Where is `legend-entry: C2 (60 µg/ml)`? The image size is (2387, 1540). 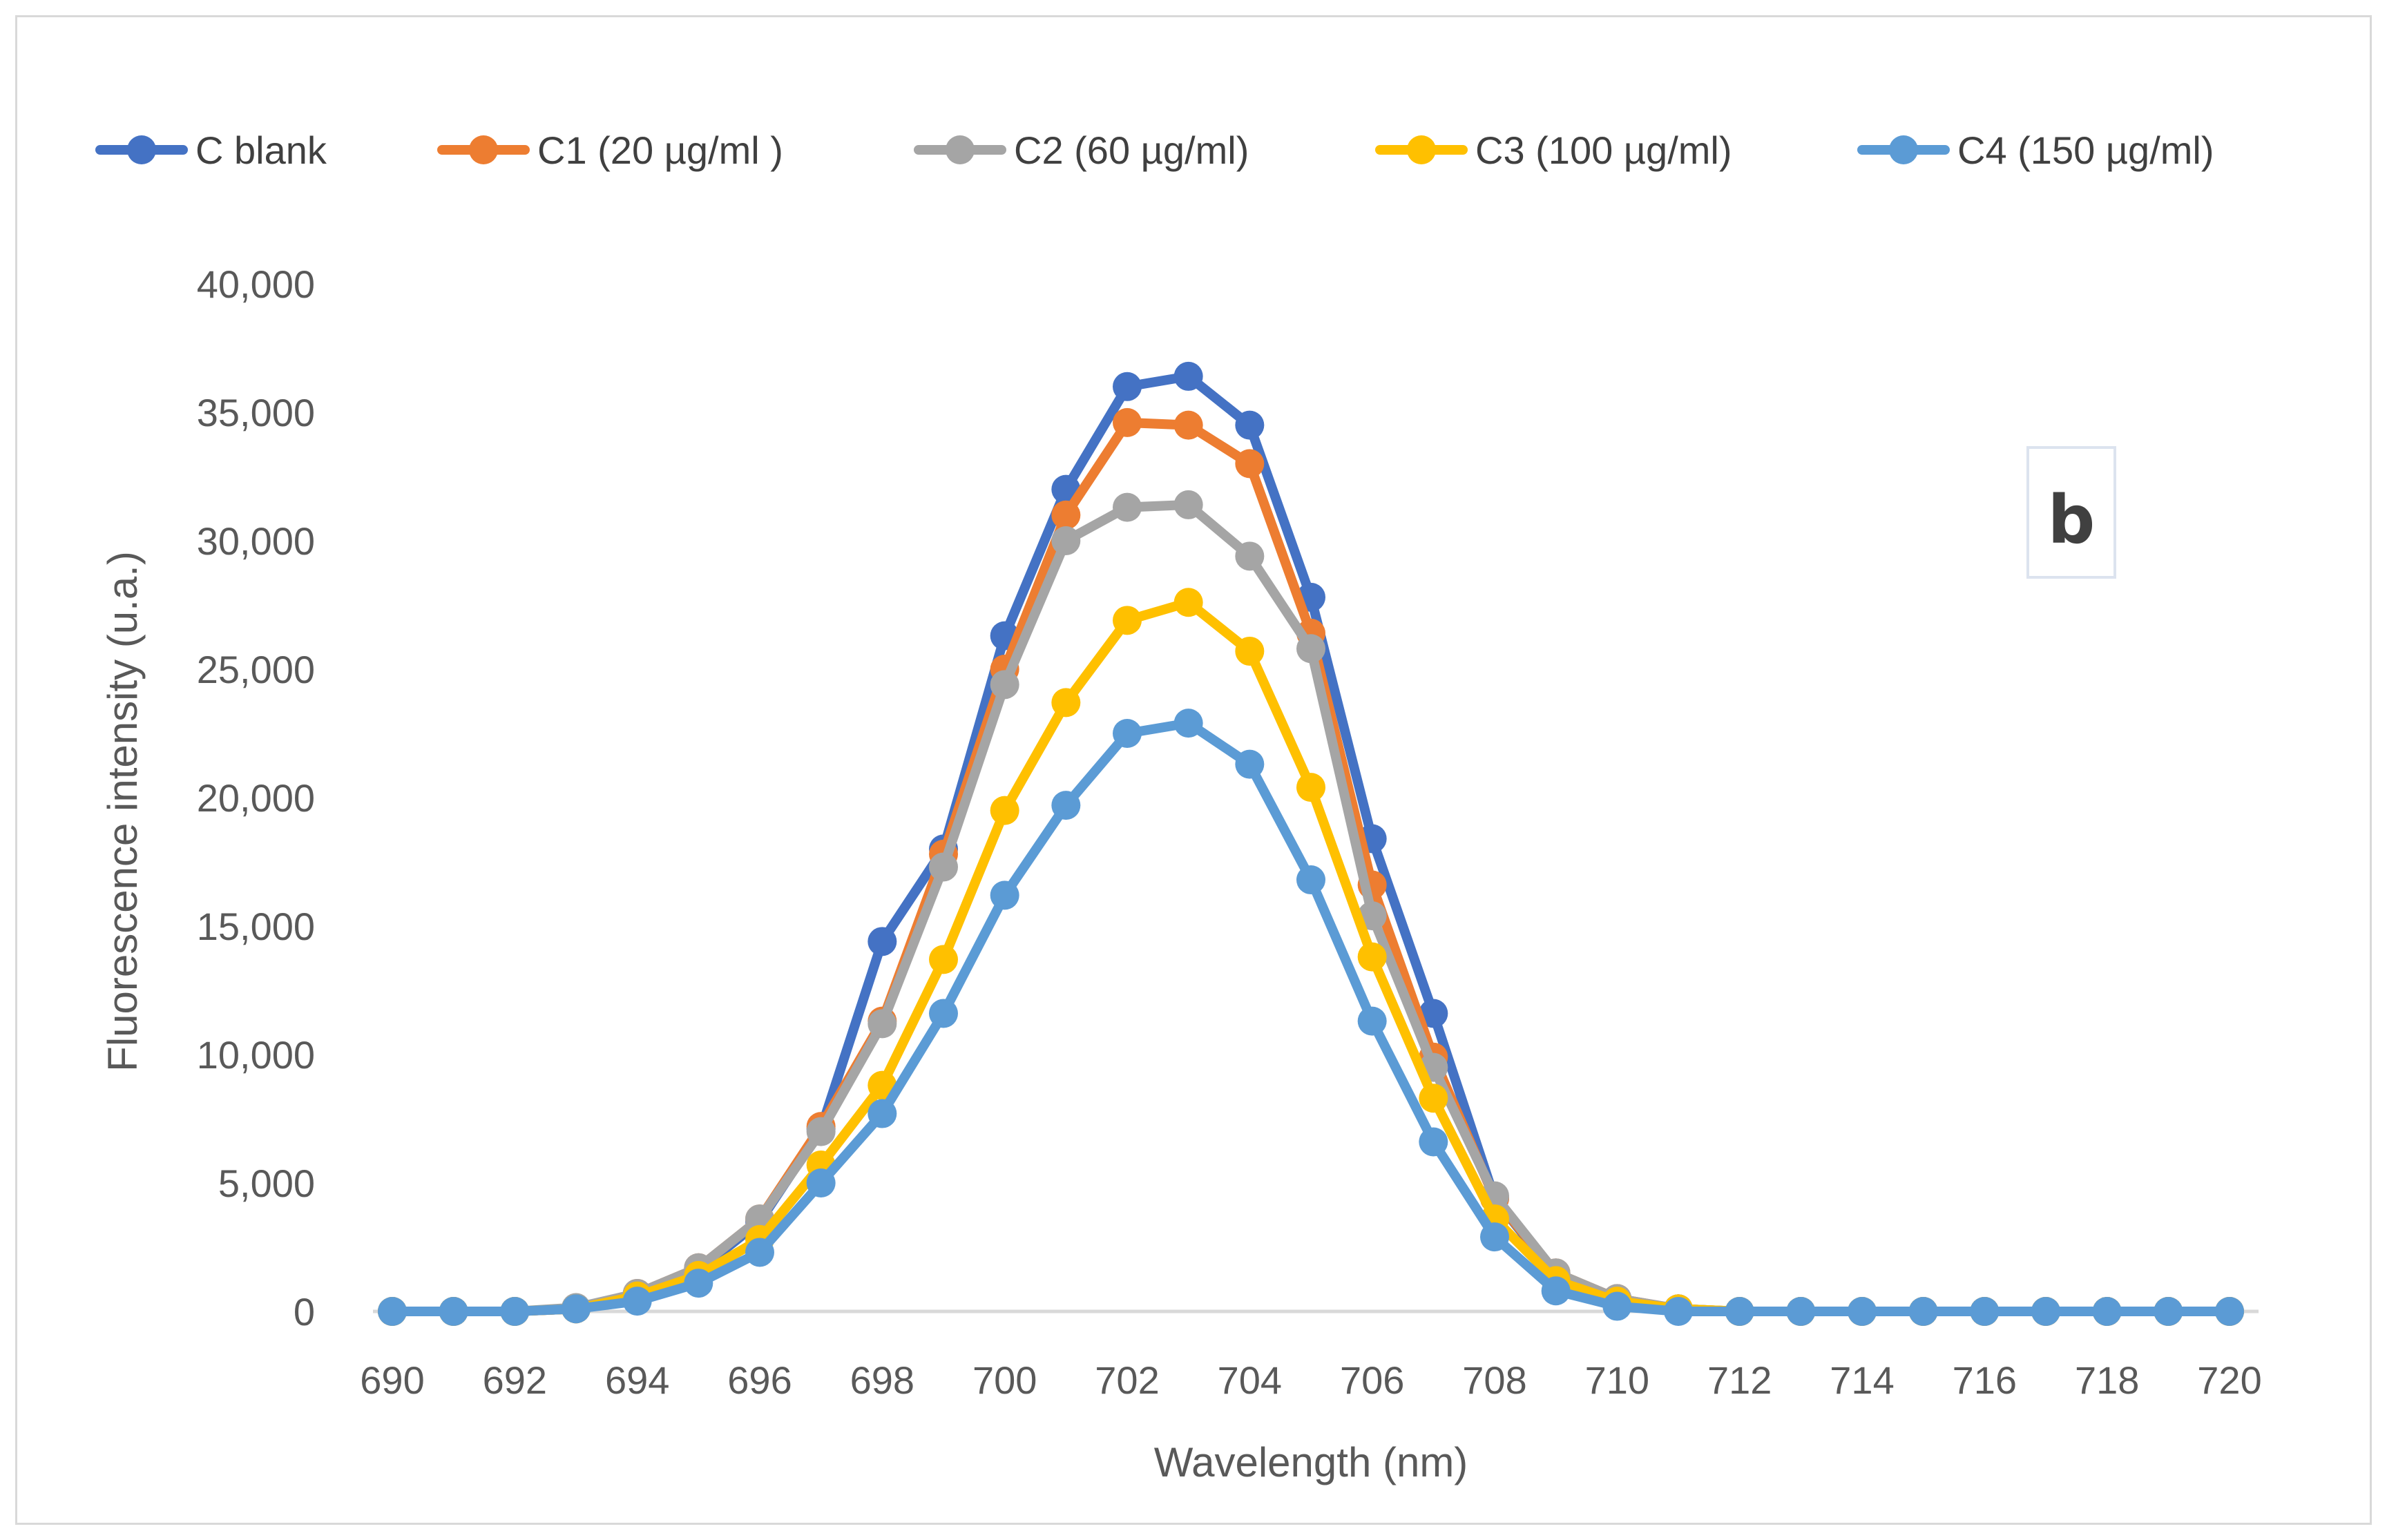 legend-entry: C2 (60 µg/ml) is located at coordinates (1081, 150).